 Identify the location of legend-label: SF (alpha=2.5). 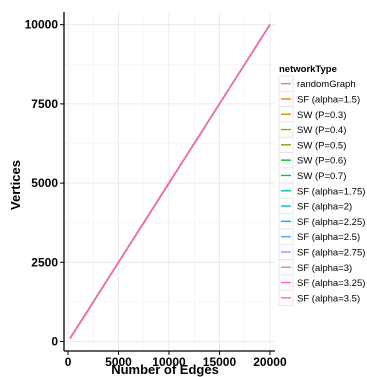
(328, 237).